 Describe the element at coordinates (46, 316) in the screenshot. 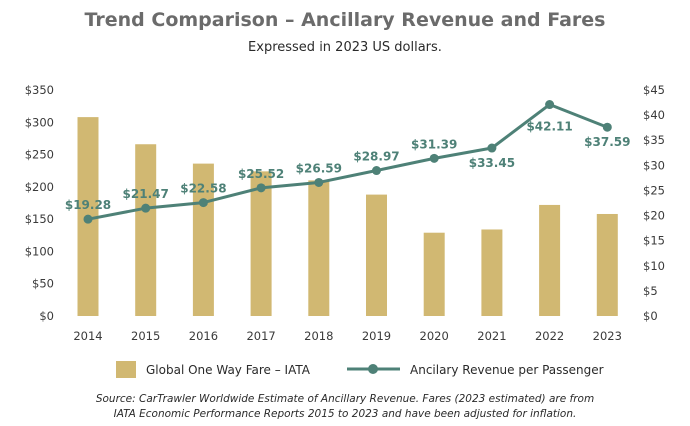

I see `left-tick-label: $0` at that location.